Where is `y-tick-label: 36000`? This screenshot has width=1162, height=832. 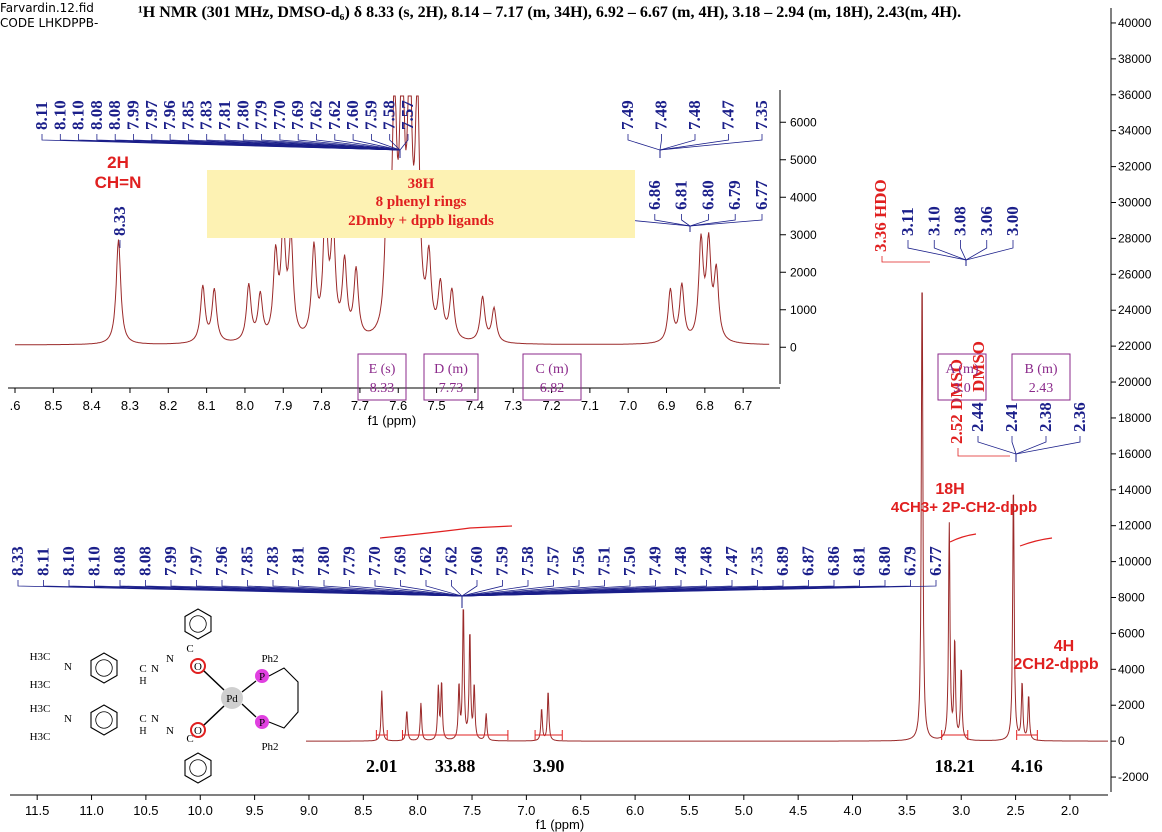
y-tick-label: 36000 is located at coordinates (1135, 95).